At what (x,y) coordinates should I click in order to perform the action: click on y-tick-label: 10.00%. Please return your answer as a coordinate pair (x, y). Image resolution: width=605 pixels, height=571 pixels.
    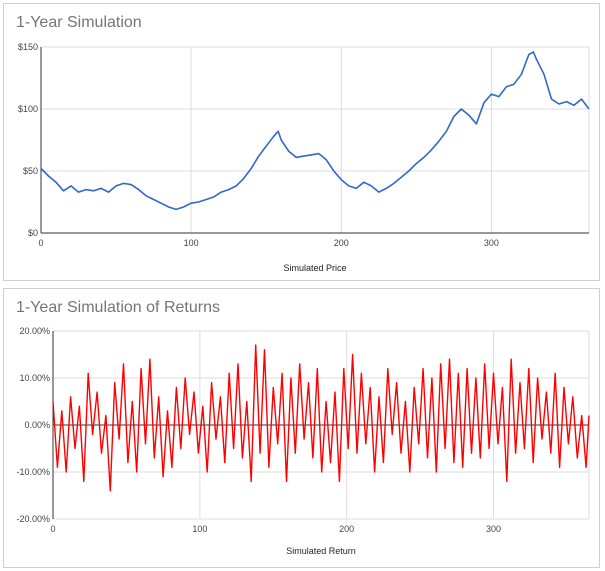
    Looking at the image, I should click on (34, 378).